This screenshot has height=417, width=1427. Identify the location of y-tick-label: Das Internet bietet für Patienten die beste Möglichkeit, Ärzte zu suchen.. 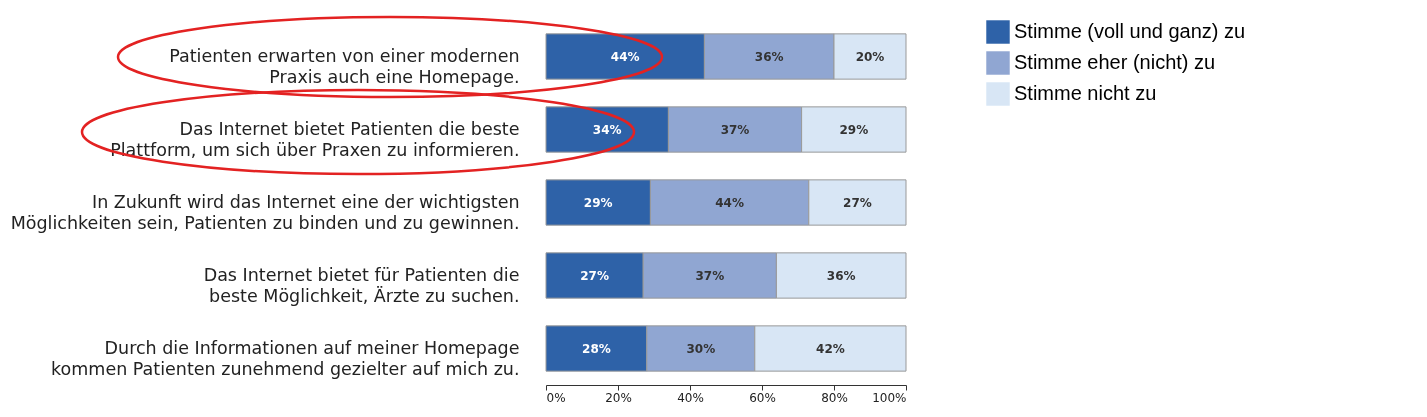
(361, 285).